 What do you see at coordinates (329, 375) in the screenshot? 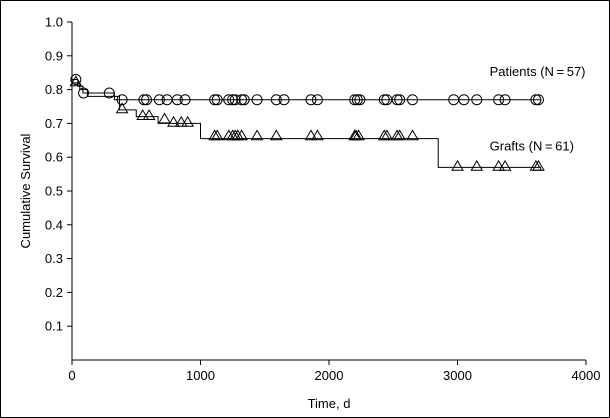
I see `x-tick-label: 2000` at bounding box center [329, 375].